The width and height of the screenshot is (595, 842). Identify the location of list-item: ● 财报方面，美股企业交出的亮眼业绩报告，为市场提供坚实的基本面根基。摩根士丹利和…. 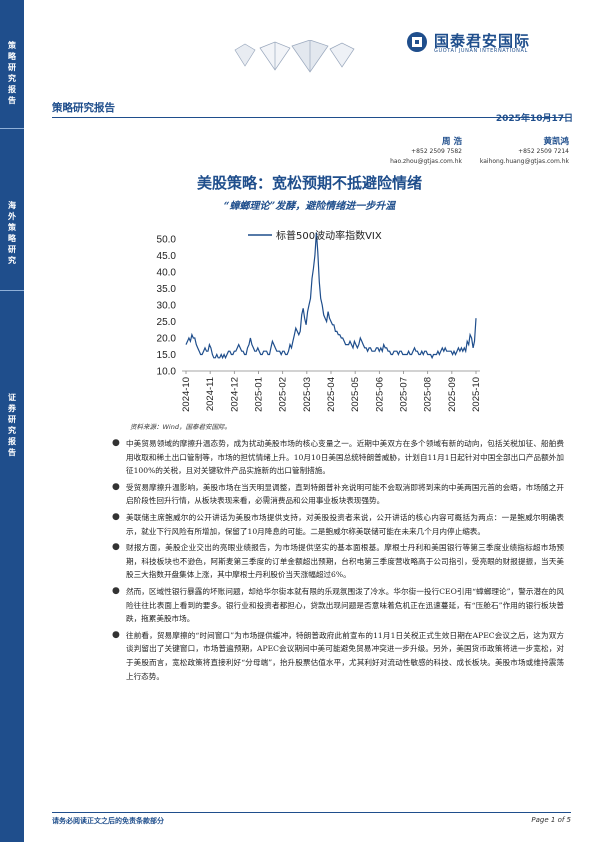
(338, 561).